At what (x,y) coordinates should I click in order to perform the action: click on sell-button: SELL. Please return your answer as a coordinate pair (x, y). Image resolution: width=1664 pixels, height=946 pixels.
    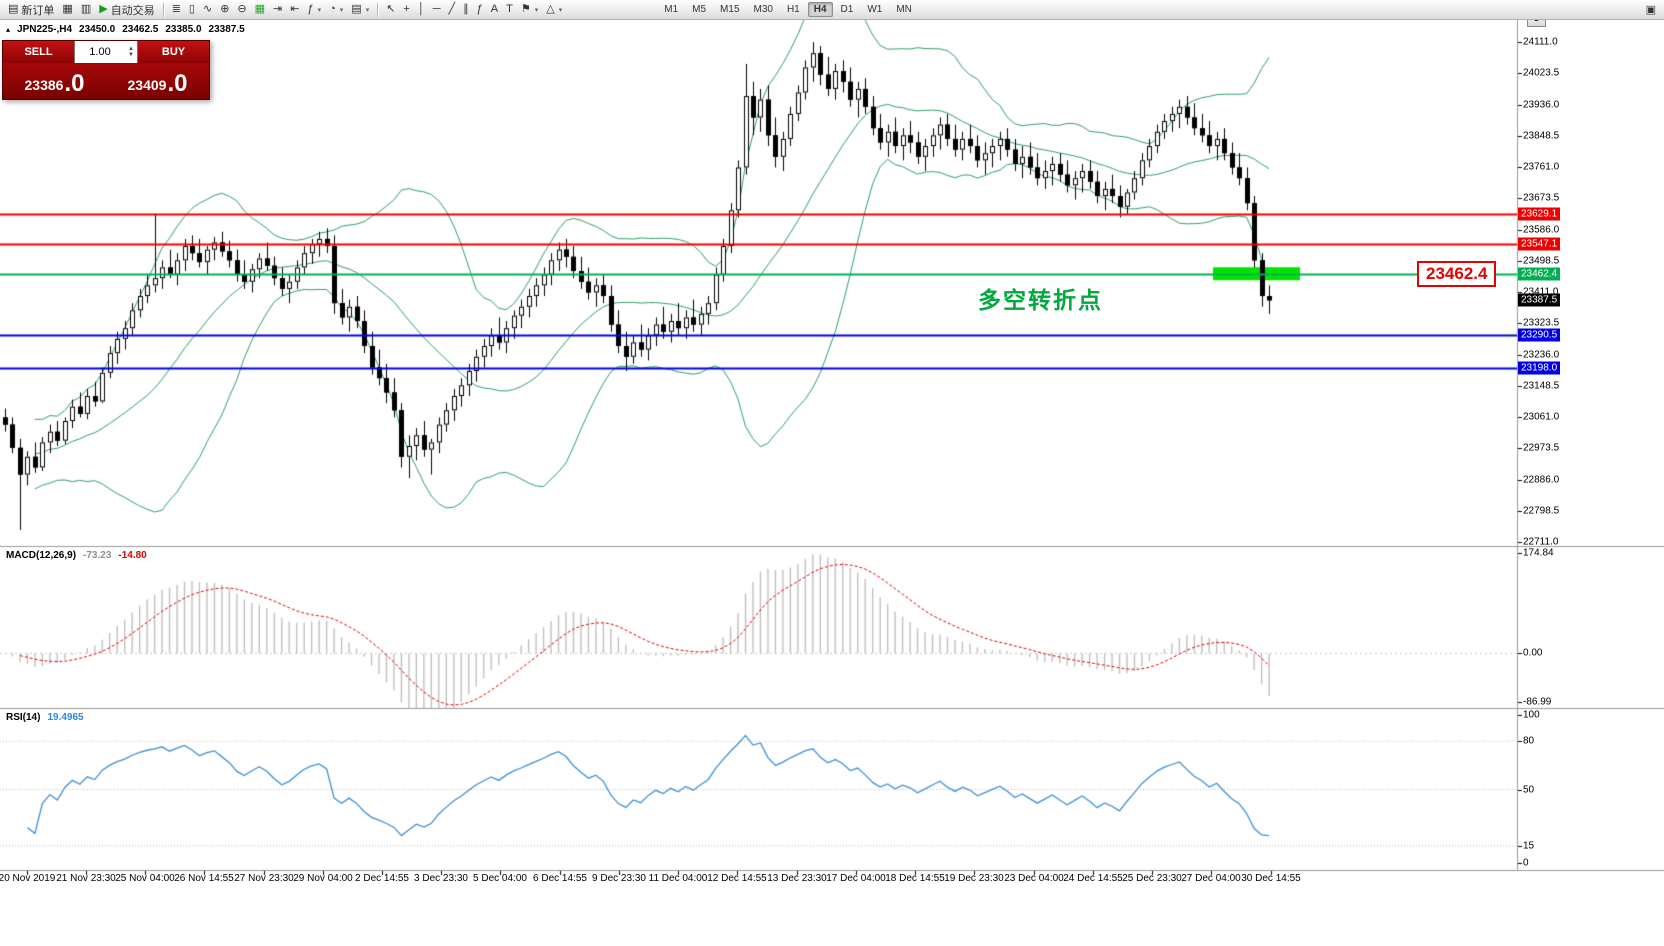
    Looking at the image, I should click on (38, 52).